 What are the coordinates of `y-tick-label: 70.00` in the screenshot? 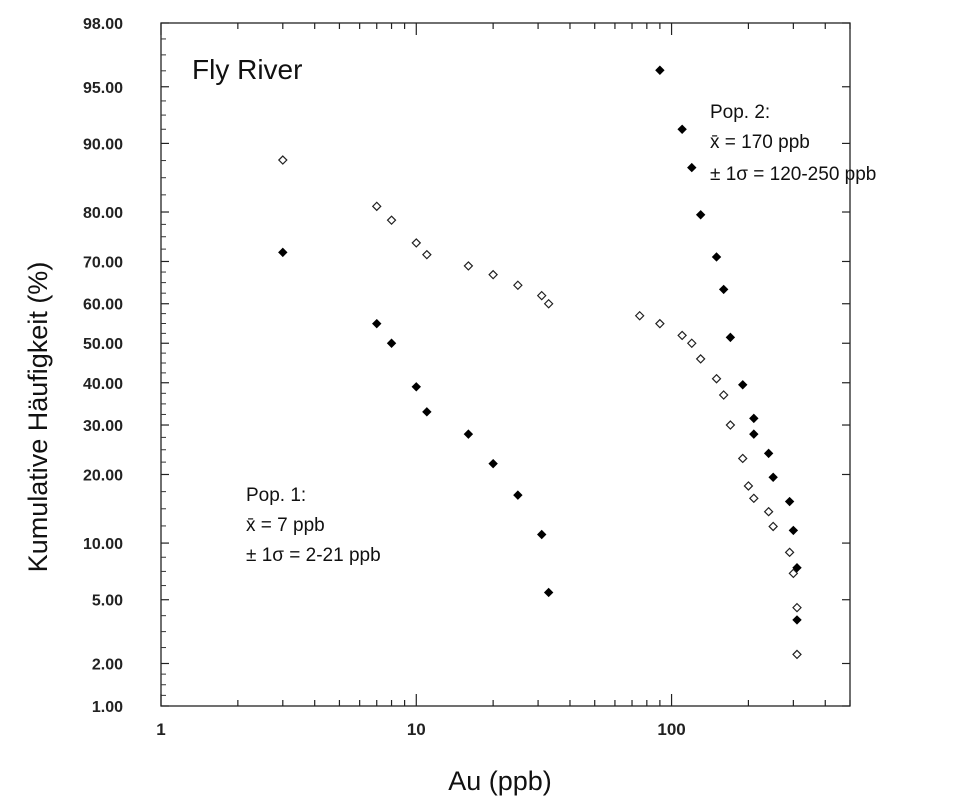 It's located at (103, 262).